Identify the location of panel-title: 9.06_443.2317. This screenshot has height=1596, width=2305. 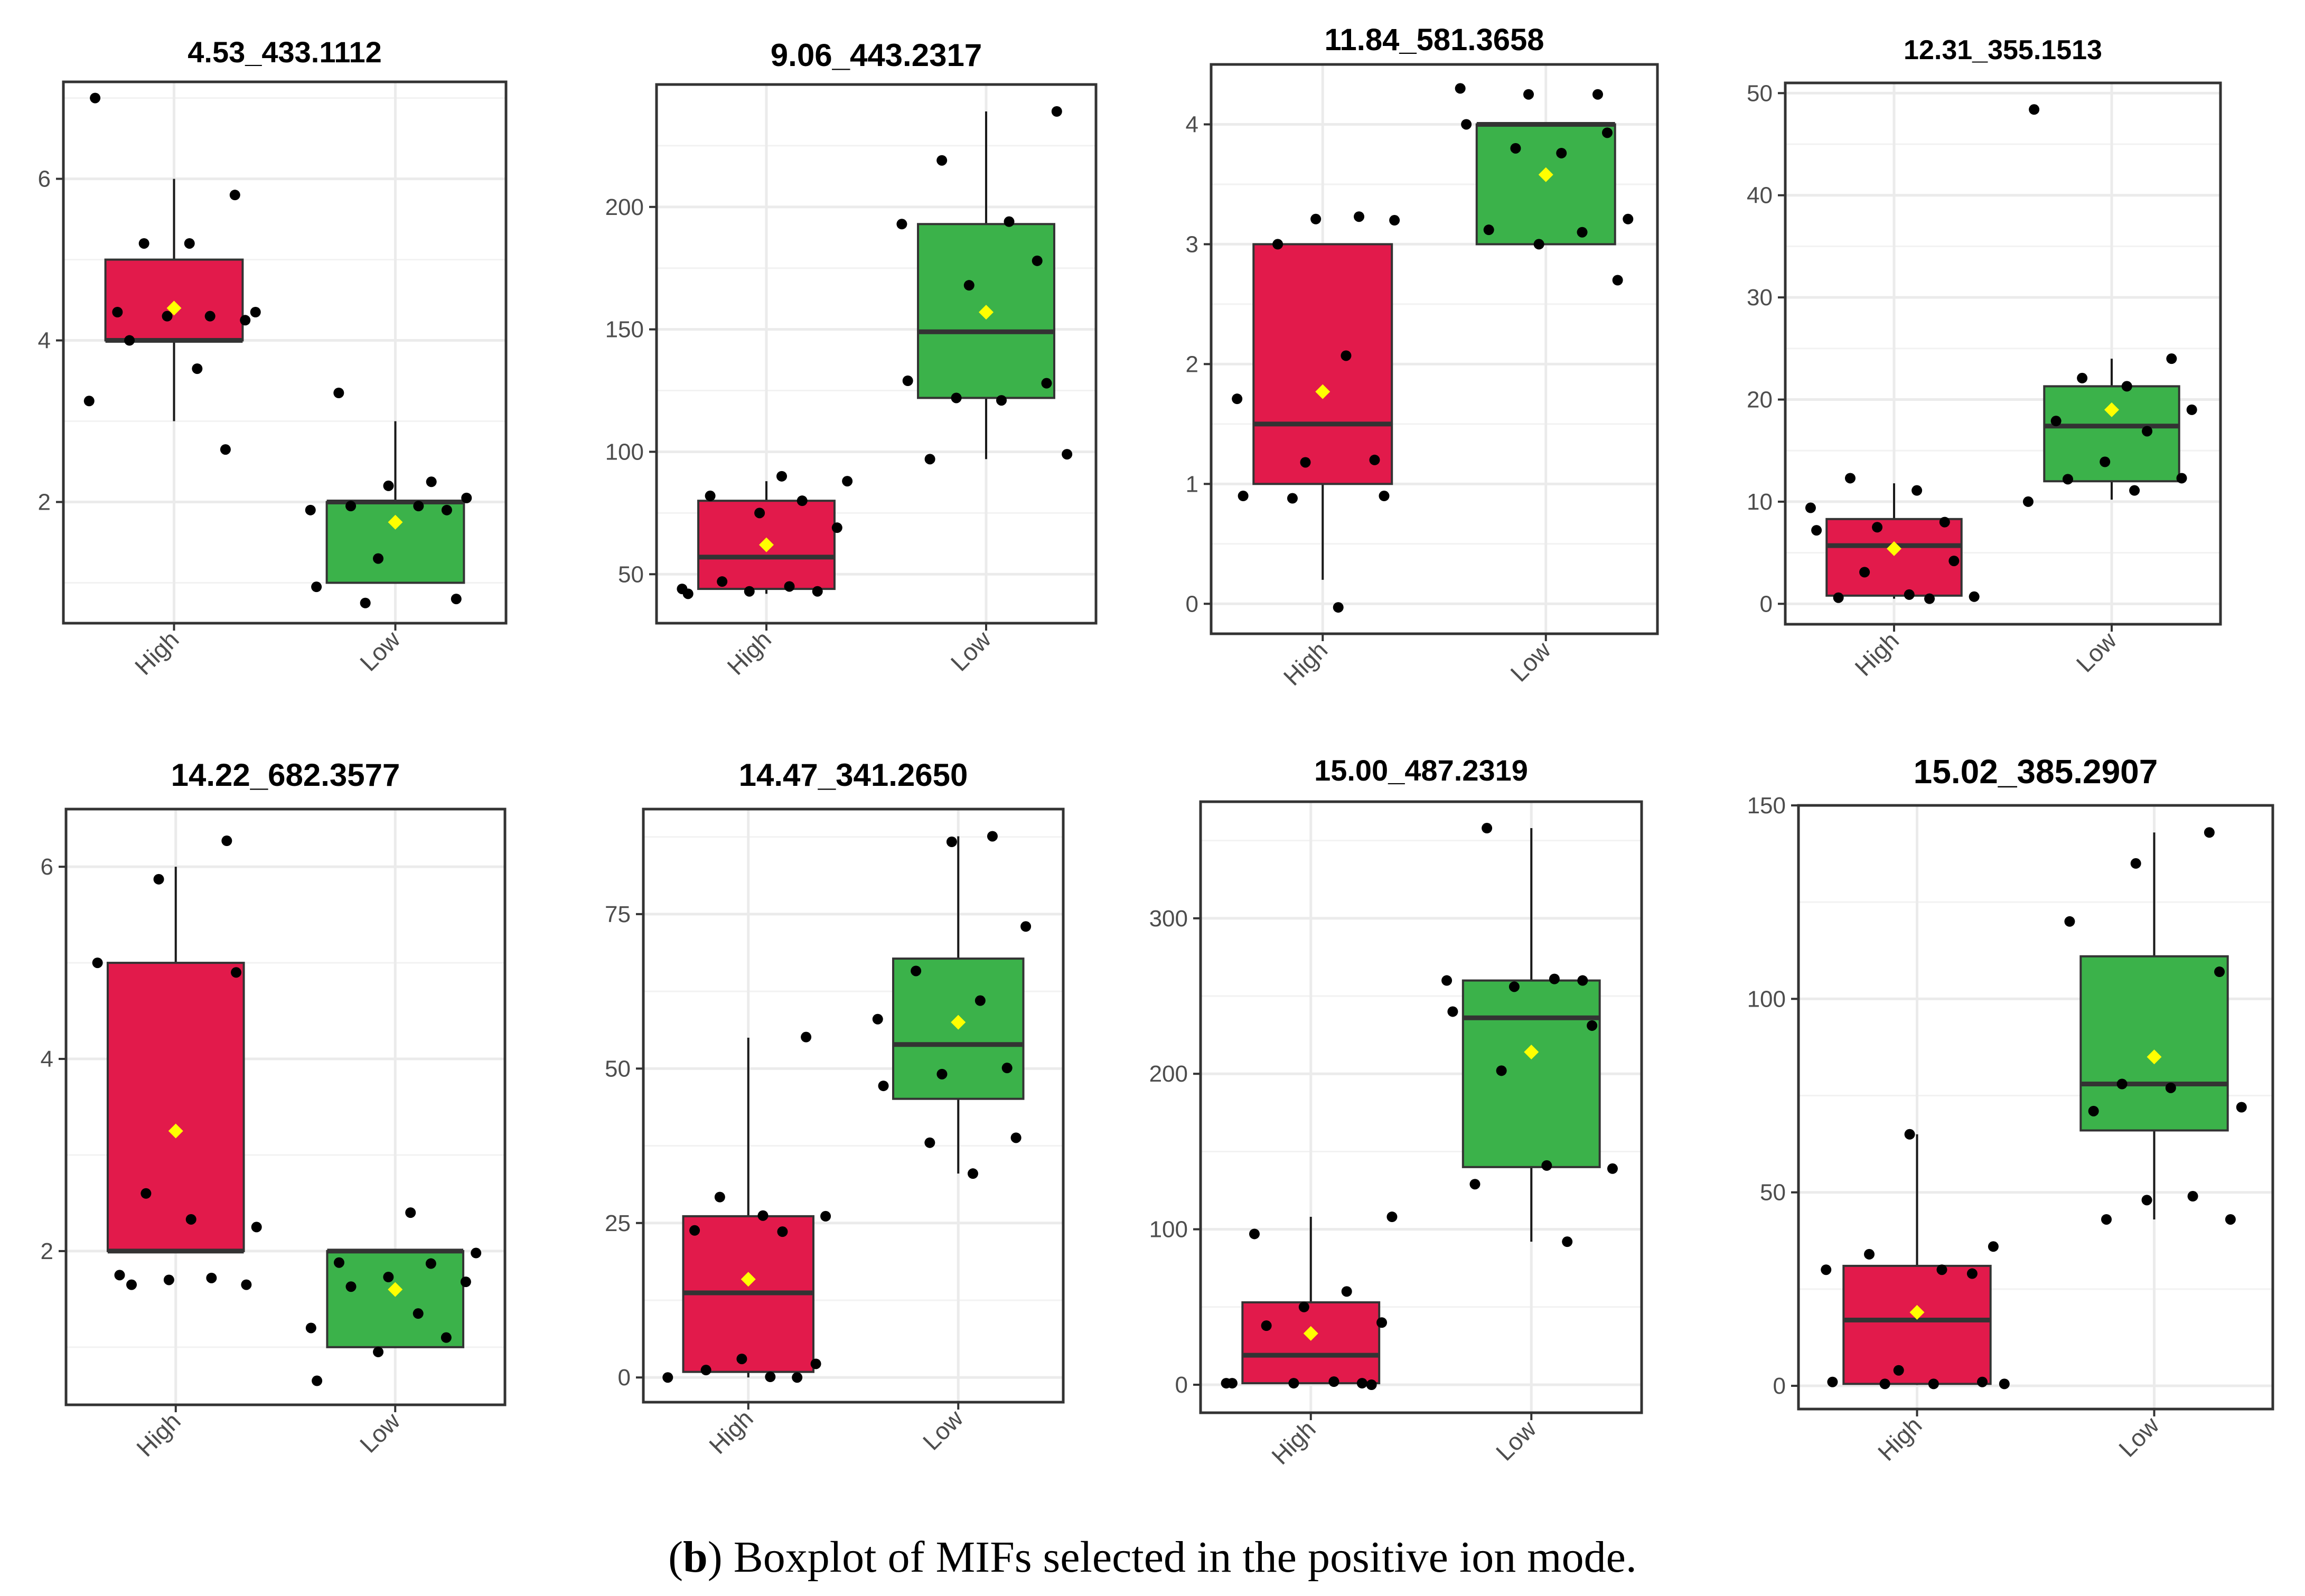
(876, 55).